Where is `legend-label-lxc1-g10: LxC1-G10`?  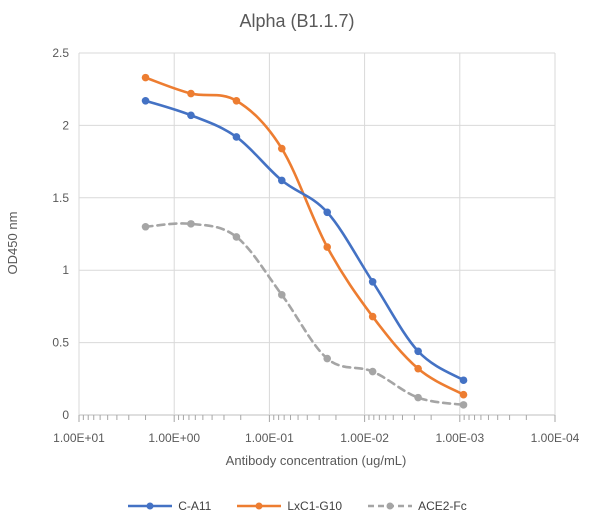
legend-label-lxc1-g10: LxC1-G10 is located at coordinates (315, 506).